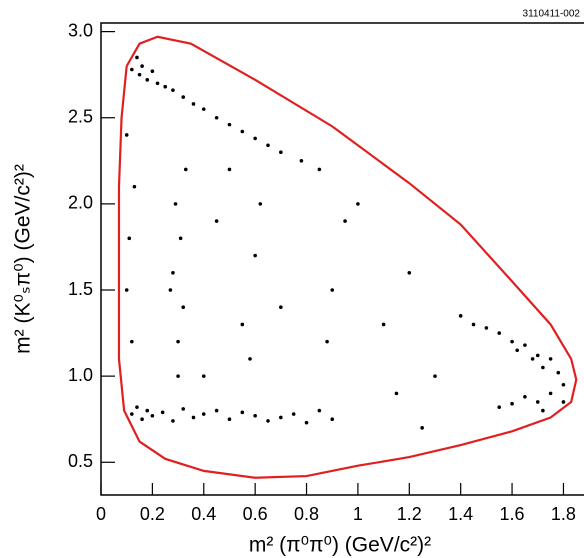 The image size is (584, 558). What do you see at coordinates (152, 514) in the screenshot?
I see `x-tick-label: 0.2` at bounding box center [152, 514].